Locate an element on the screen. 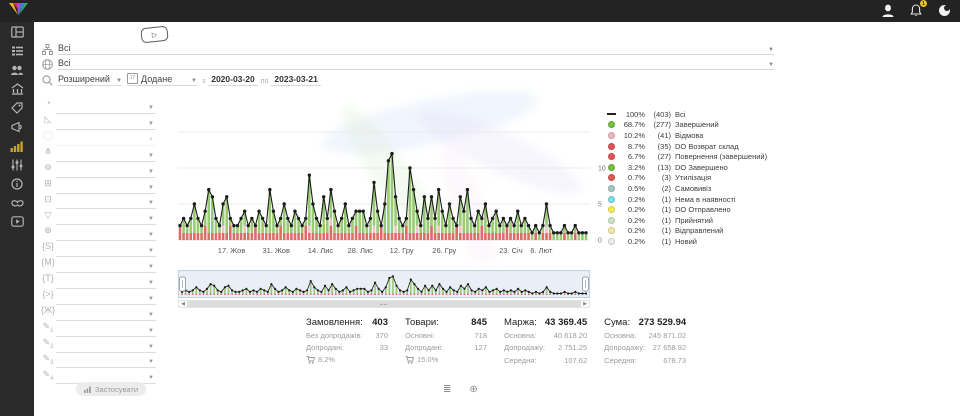 The height and width of the screenshot is (416, 960). legend-item: 100% (403) Всі is located at coordinates (692, 114).